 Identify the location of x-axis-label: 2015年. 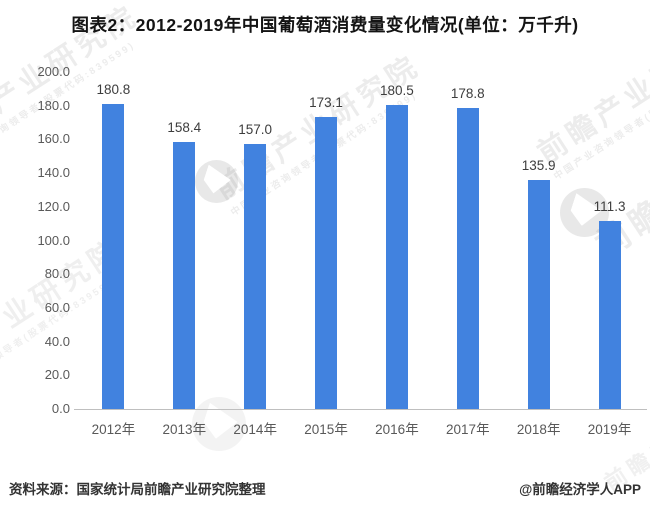
(326, 429).